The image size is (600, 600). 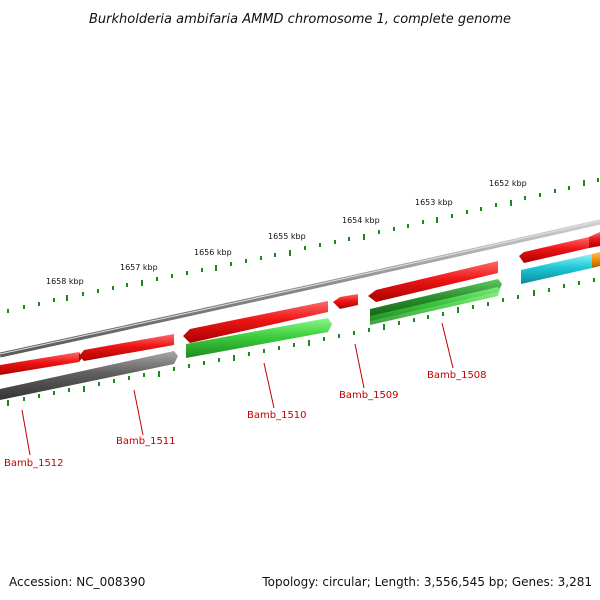 What do you see at coordinates (77, 582) in the screenshot?
I see `accession-label: Accession: NC_008390` at bounding box center [77, 582].